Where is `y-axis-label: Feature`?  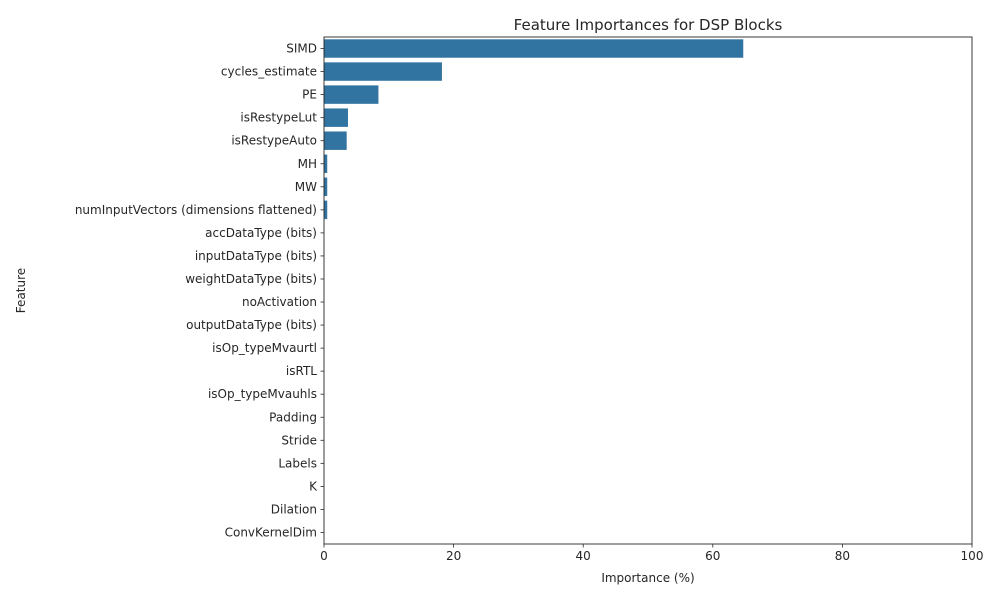
y-axis-label: Feature is located at coordinates (21, 290).